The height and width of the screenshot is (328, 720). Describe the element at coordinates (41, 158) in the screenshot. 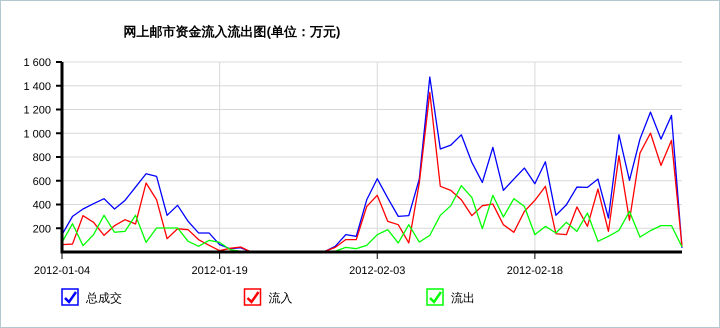

I see `y-tick-label: 800` at that location.